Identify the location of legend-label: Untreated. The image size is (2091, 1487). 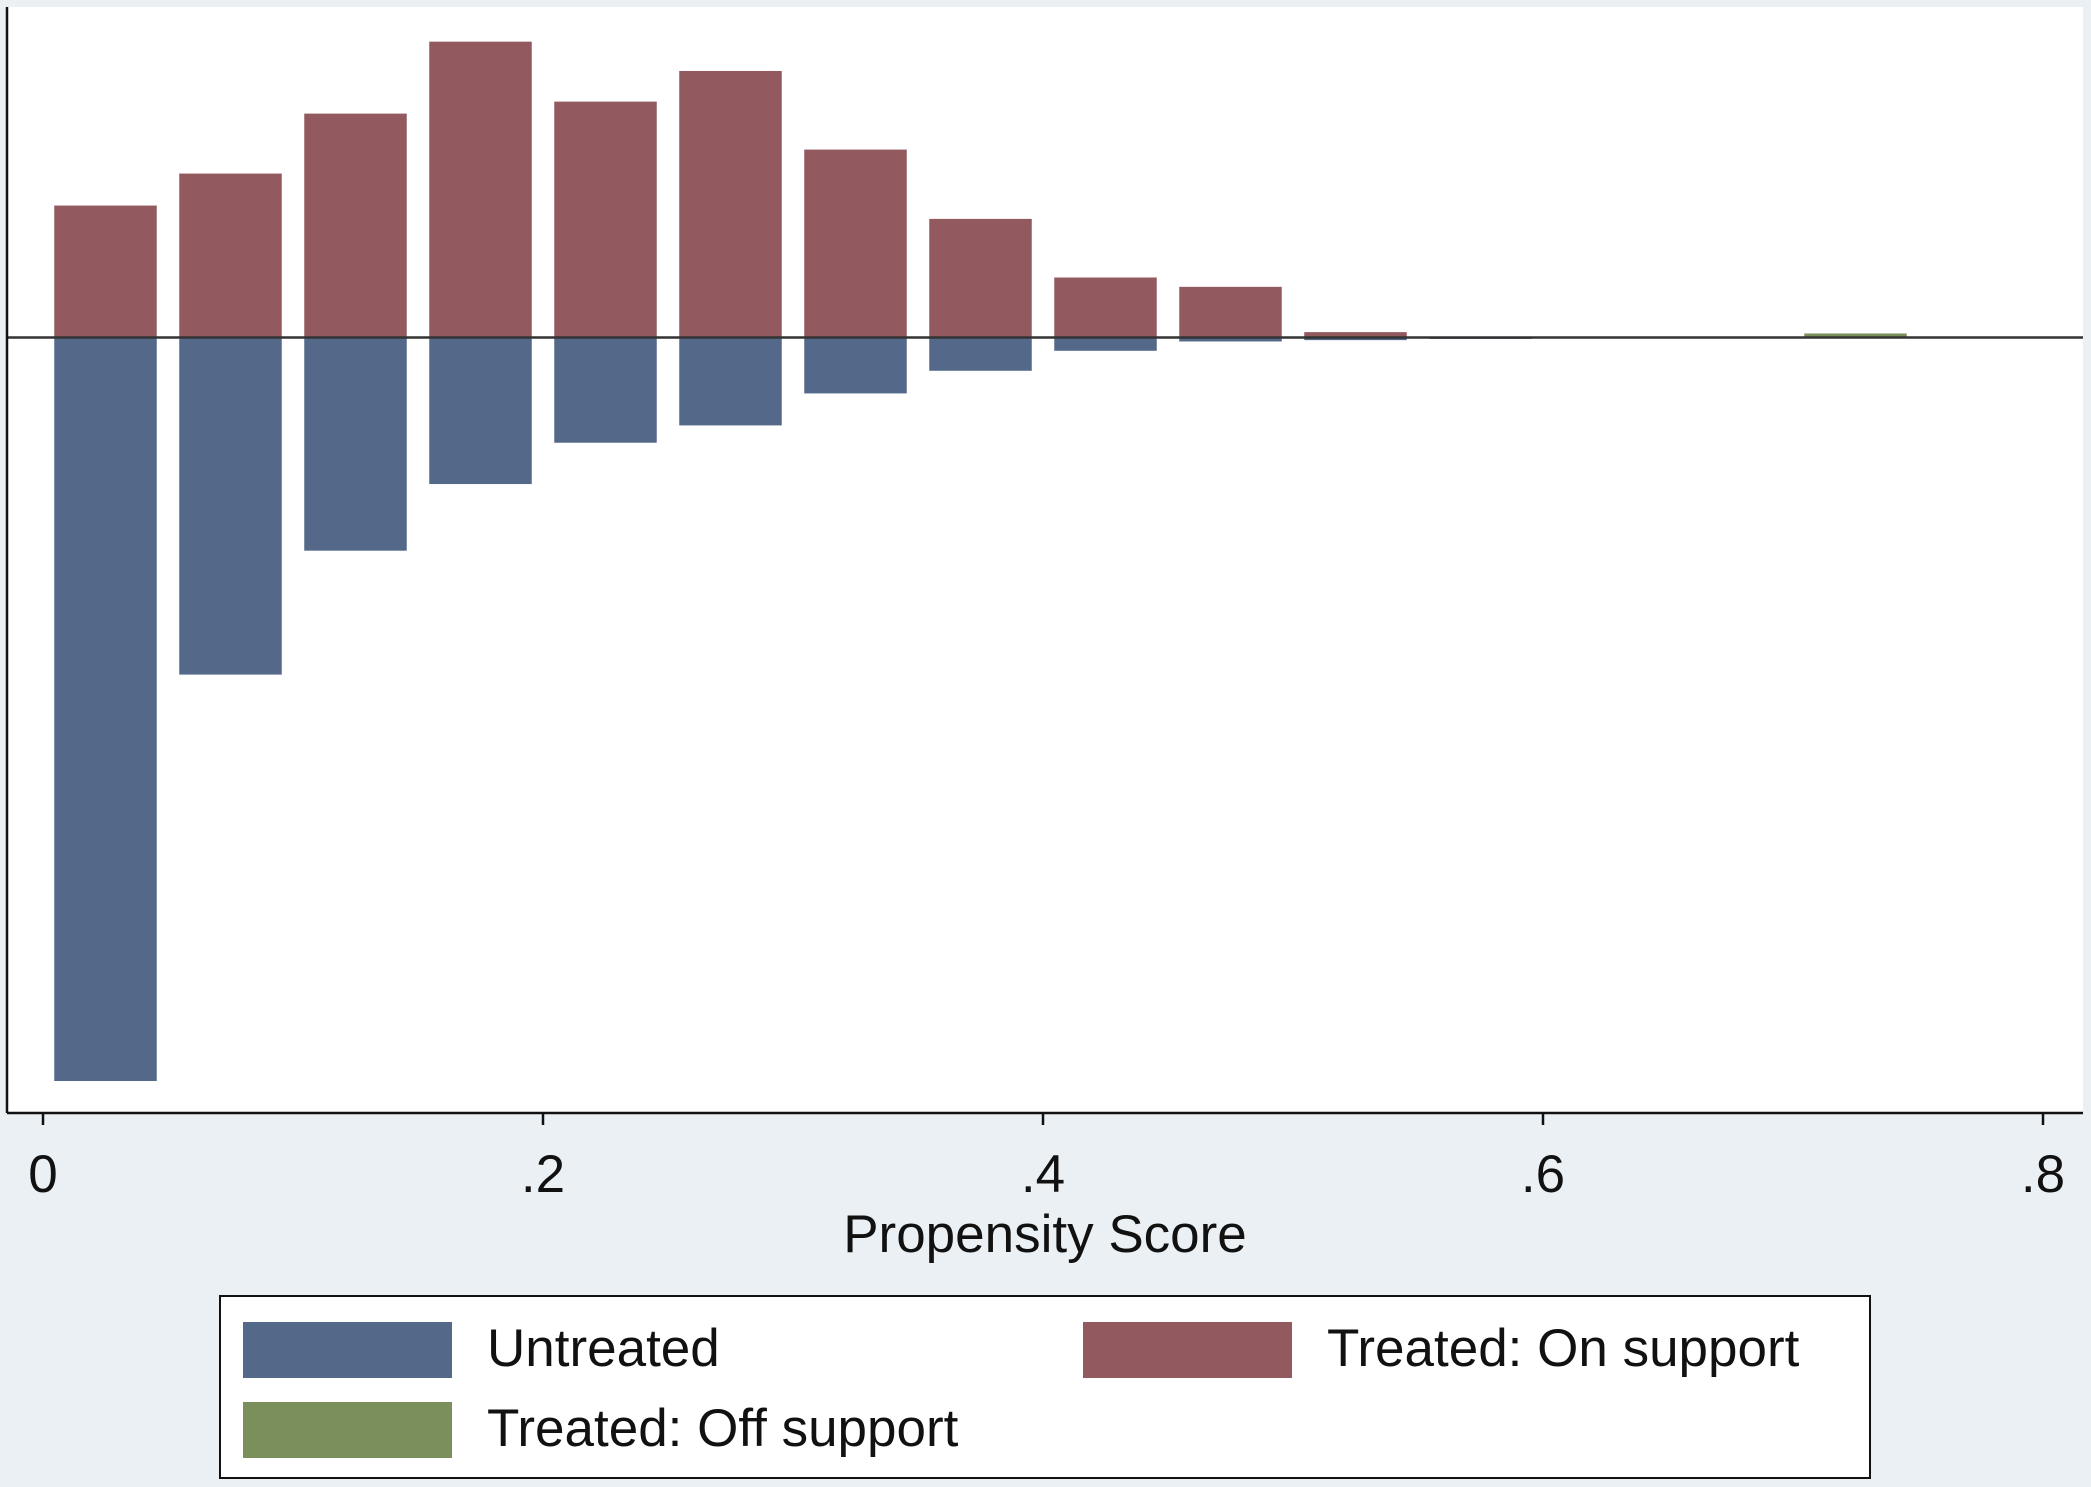
(603, 1348).